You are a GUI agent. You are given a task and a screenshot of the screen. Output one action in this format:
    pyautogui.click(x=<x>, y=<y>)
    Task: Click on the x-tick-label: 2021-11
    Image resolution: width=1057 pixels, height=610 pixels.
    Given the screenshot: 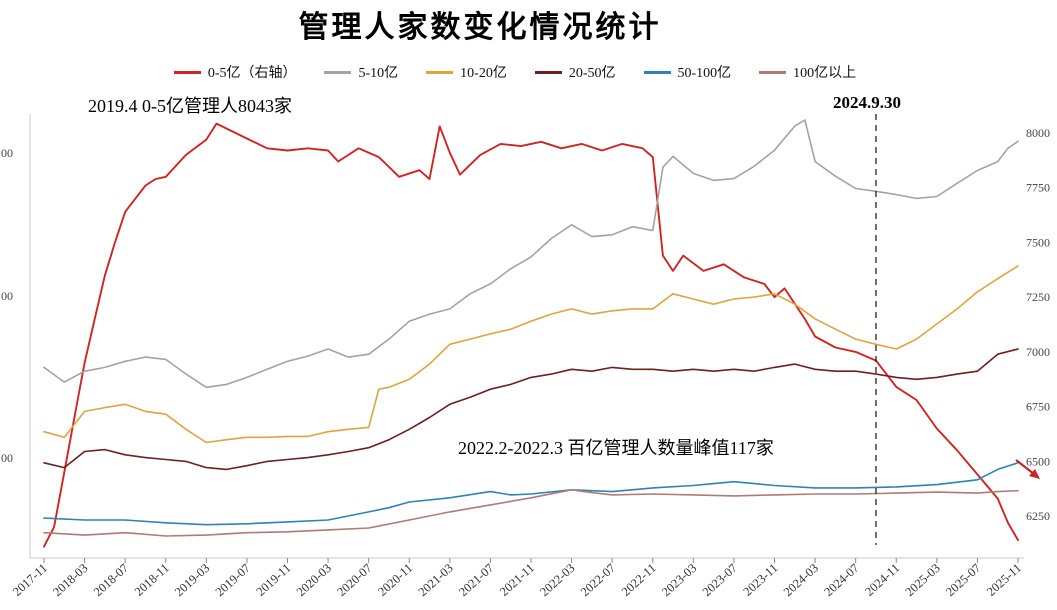 What is the action you would take?
    pyautogui.click(x=517, y=580)
    